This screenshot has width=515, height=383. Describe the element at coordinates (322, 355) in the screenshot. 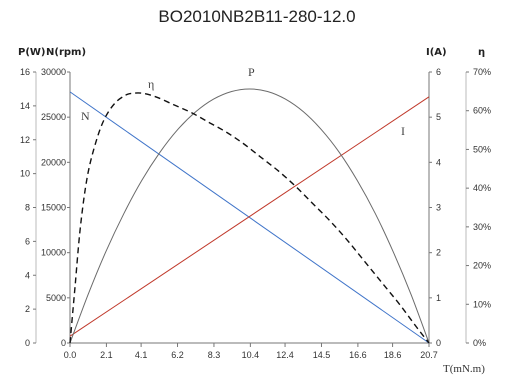

I see `x-tick-label: 14.5` at that location.